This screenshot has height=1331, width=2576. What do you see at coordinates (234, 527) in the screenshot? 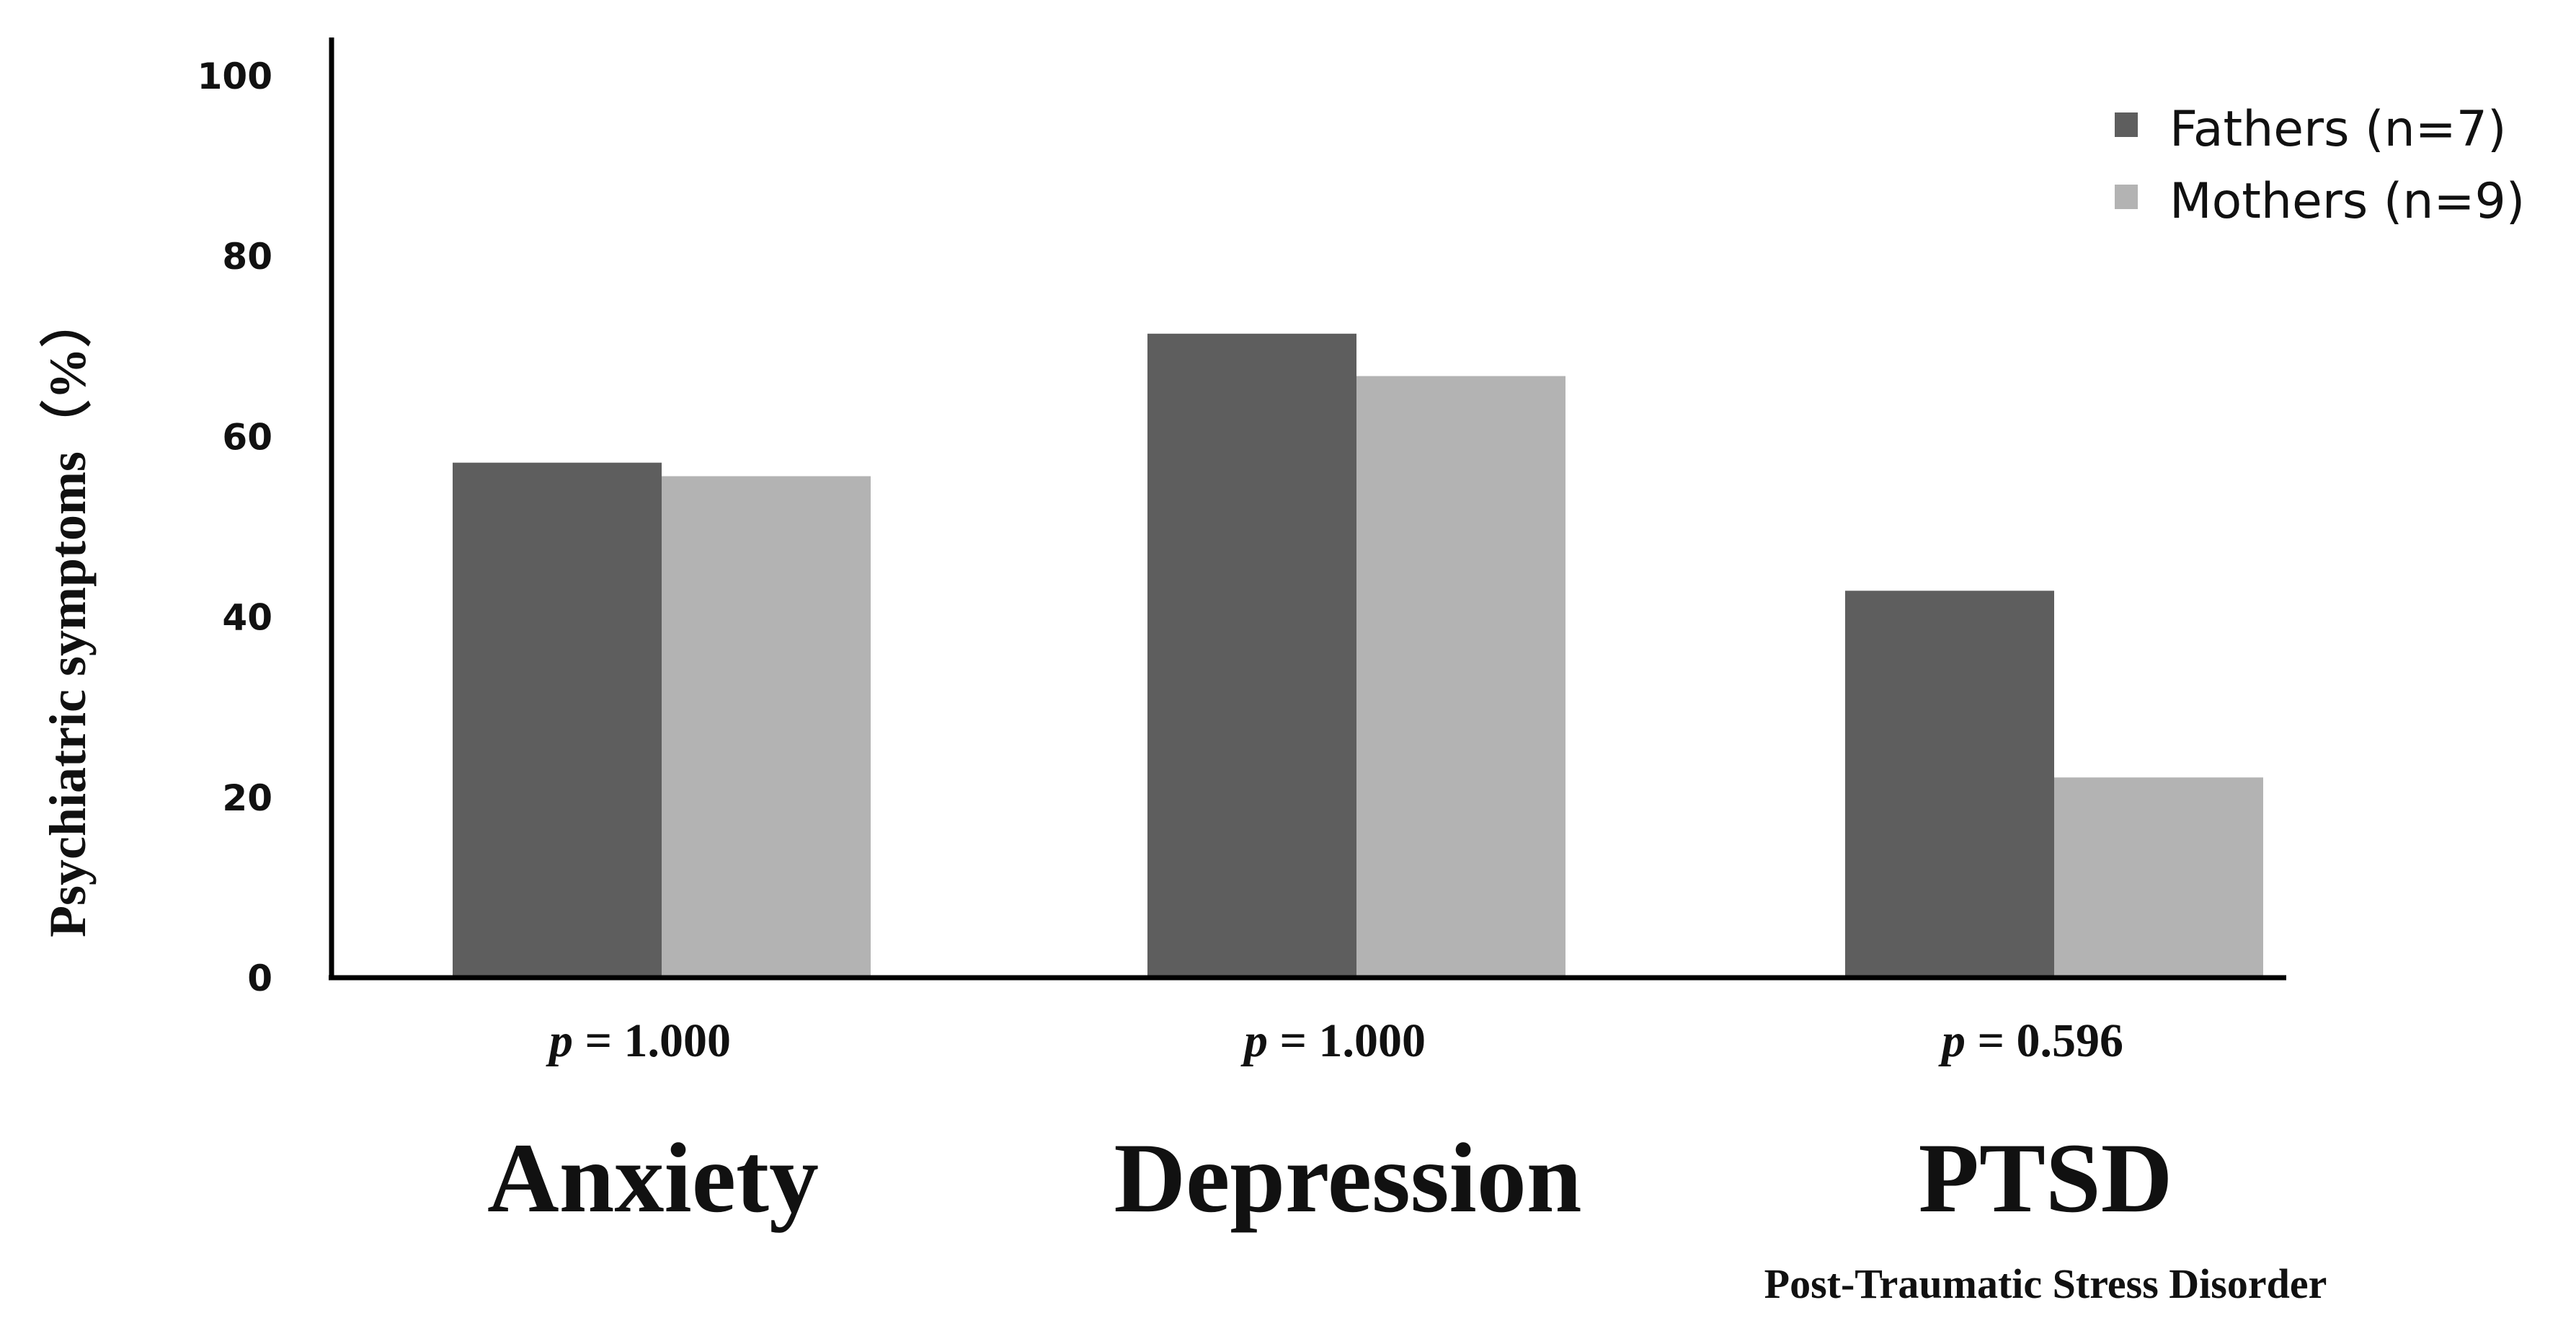
I see `y-tick-labels: 0 20 40 60 80 100` at bounding box center [234, 527].